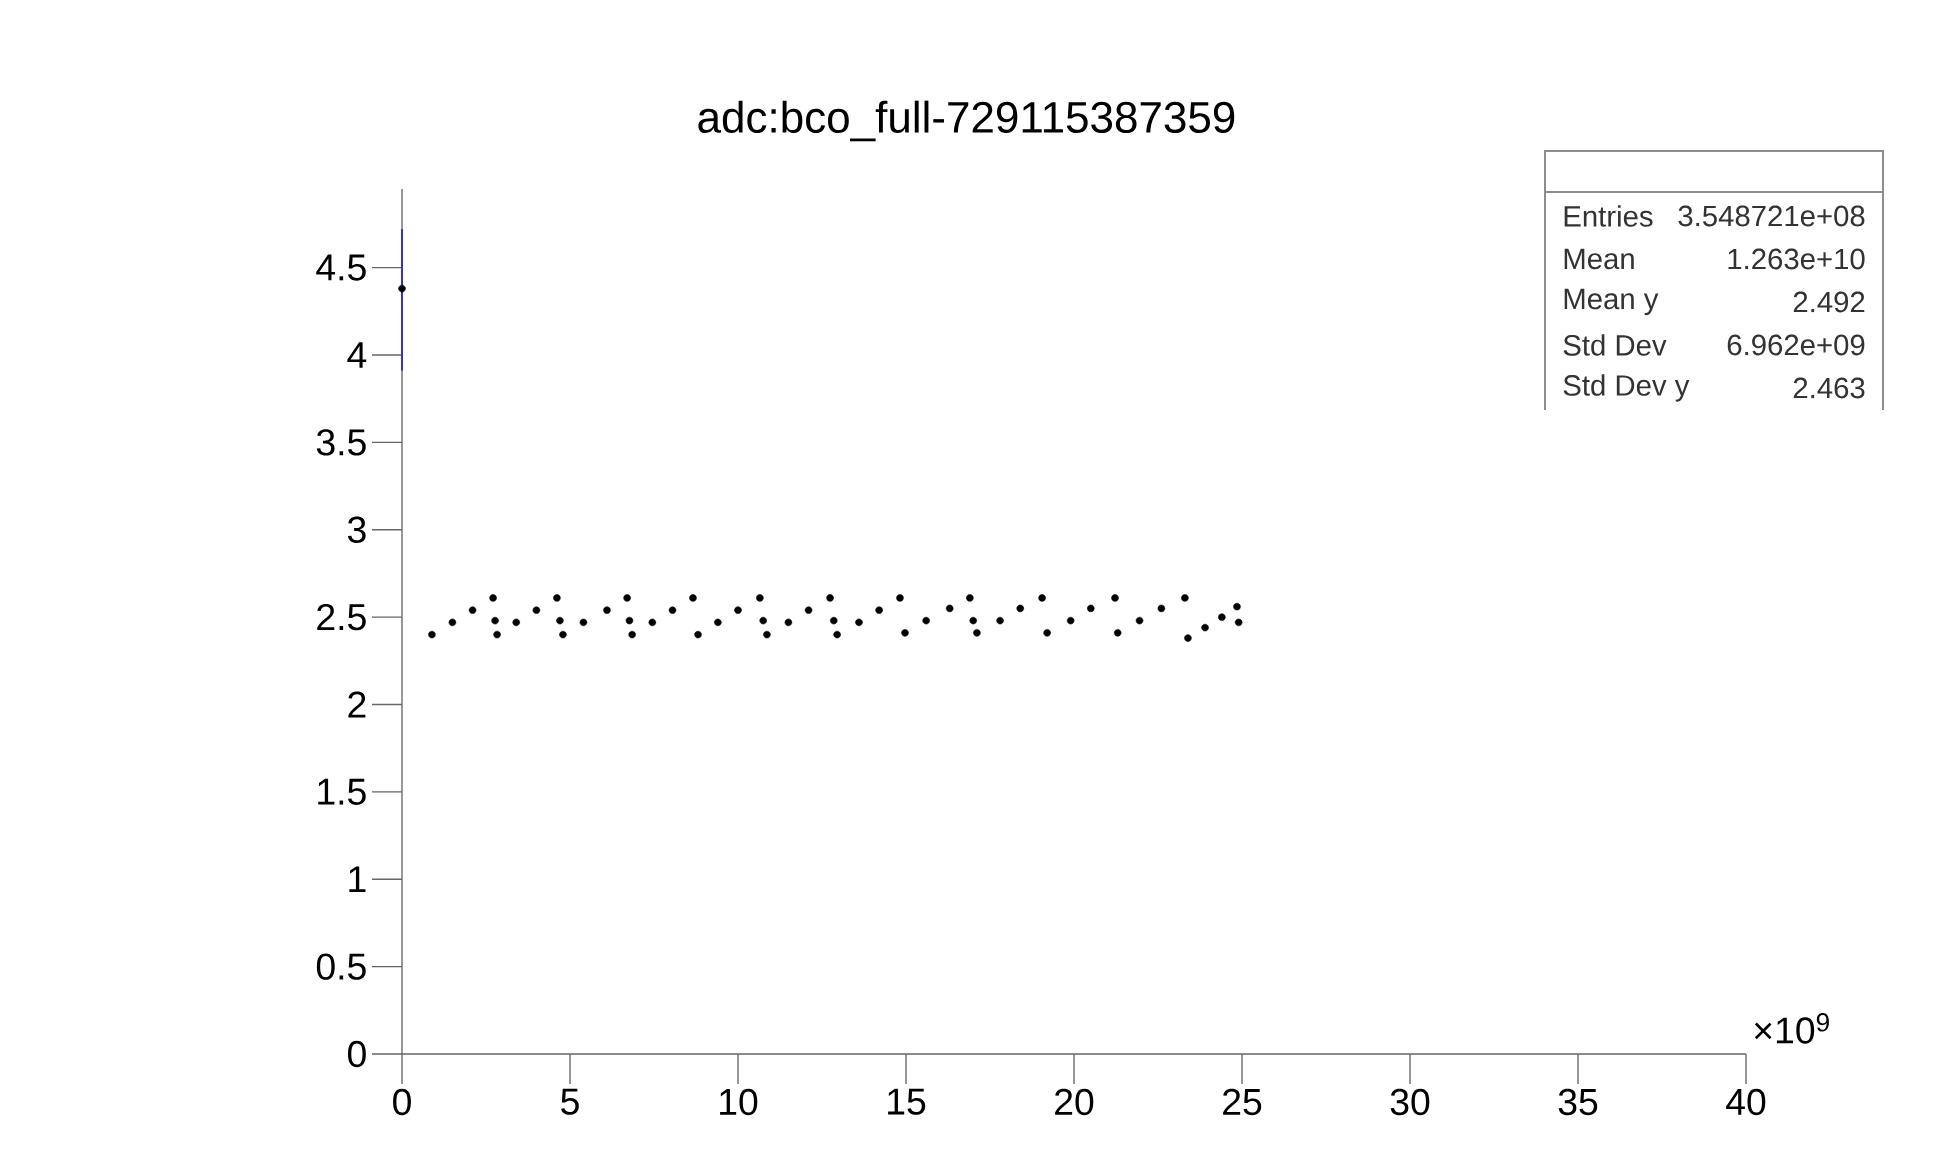  Describe the element at coordinates (357, 704) in the screenshot. I see `y-tick-label: 2` at that location.